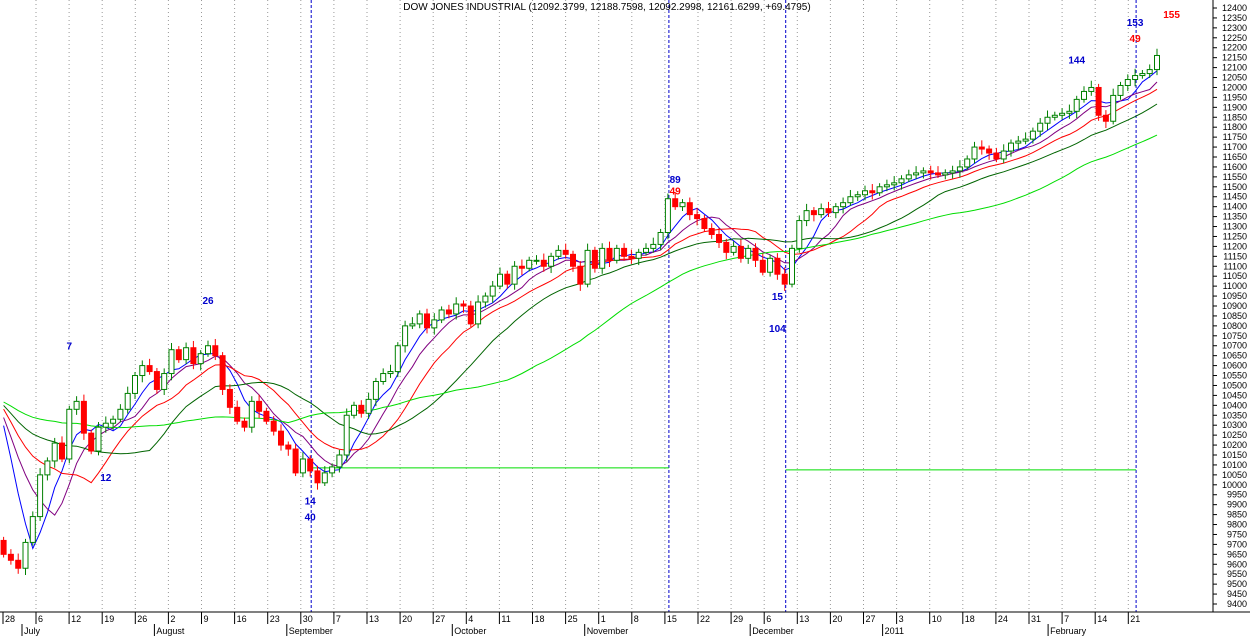 The width and height of the screenshot is (1250, 636). Describe the element at coordinates (1234, 38) in the screenshot. I see `y-tick-label: 12250` at that location.